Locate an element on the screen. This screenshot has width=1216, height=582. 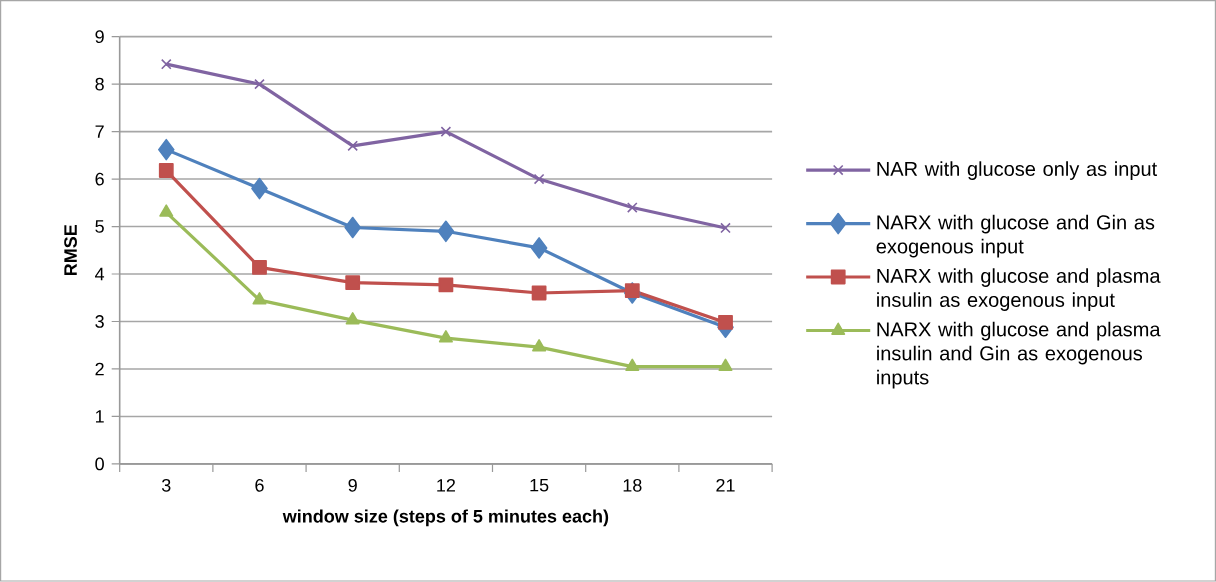
y-tick-label: 5 is located at coordinates (99, 227).